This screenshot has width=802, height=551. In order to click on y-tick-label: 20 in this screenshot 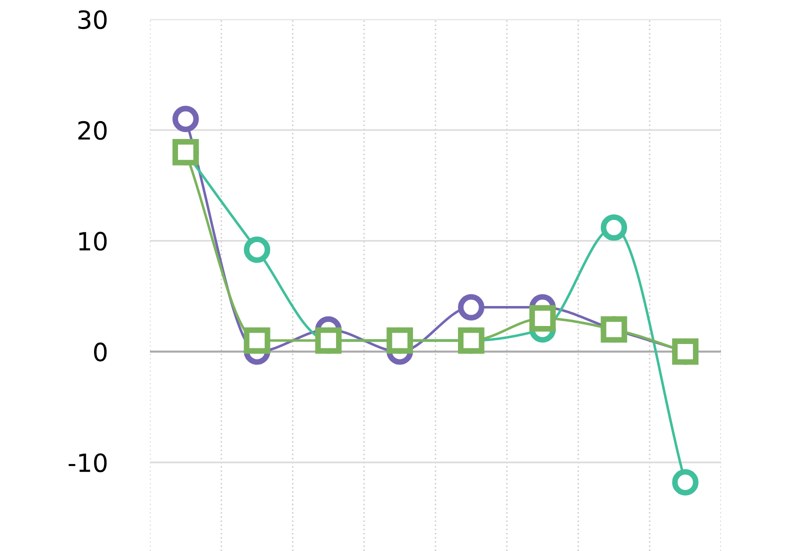, I will do `click(92, 130)`.